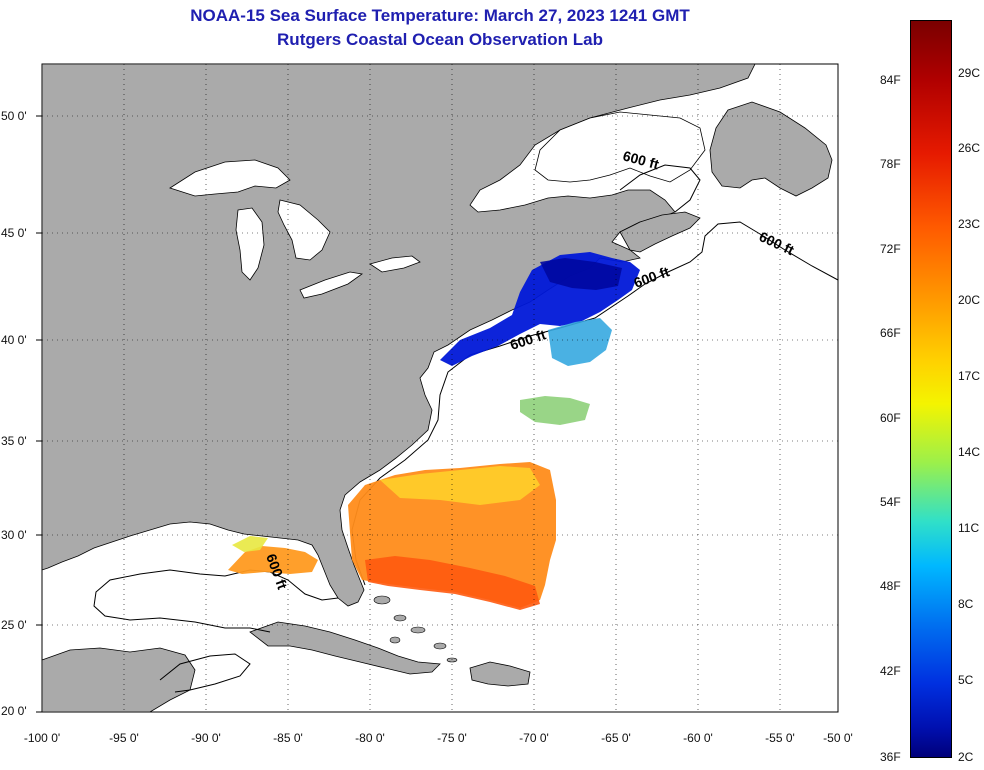  What do you see at coordinates (969, 73) in the screenshot?
I see `cb-c-29: 29C` at bounding box center [969, 73].